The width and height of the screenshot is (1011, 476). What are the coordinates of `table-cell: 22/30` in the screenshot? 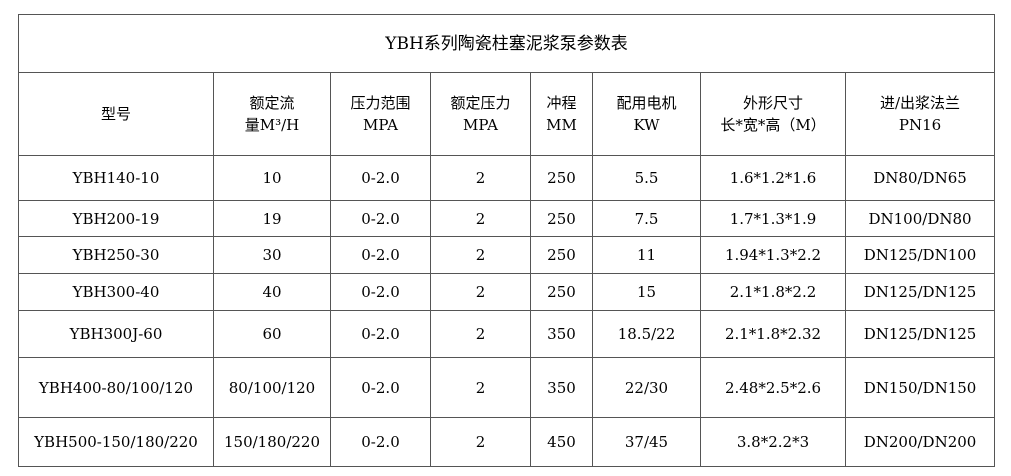 It's located at (646, 387).